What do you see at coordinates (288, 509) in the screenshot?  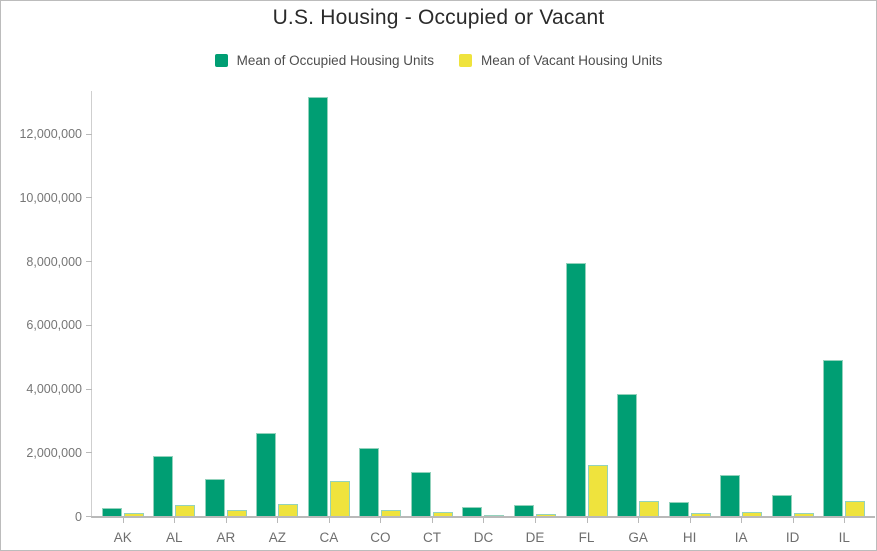 I see `bar-az-vacant` at bounding box center [288, 509].